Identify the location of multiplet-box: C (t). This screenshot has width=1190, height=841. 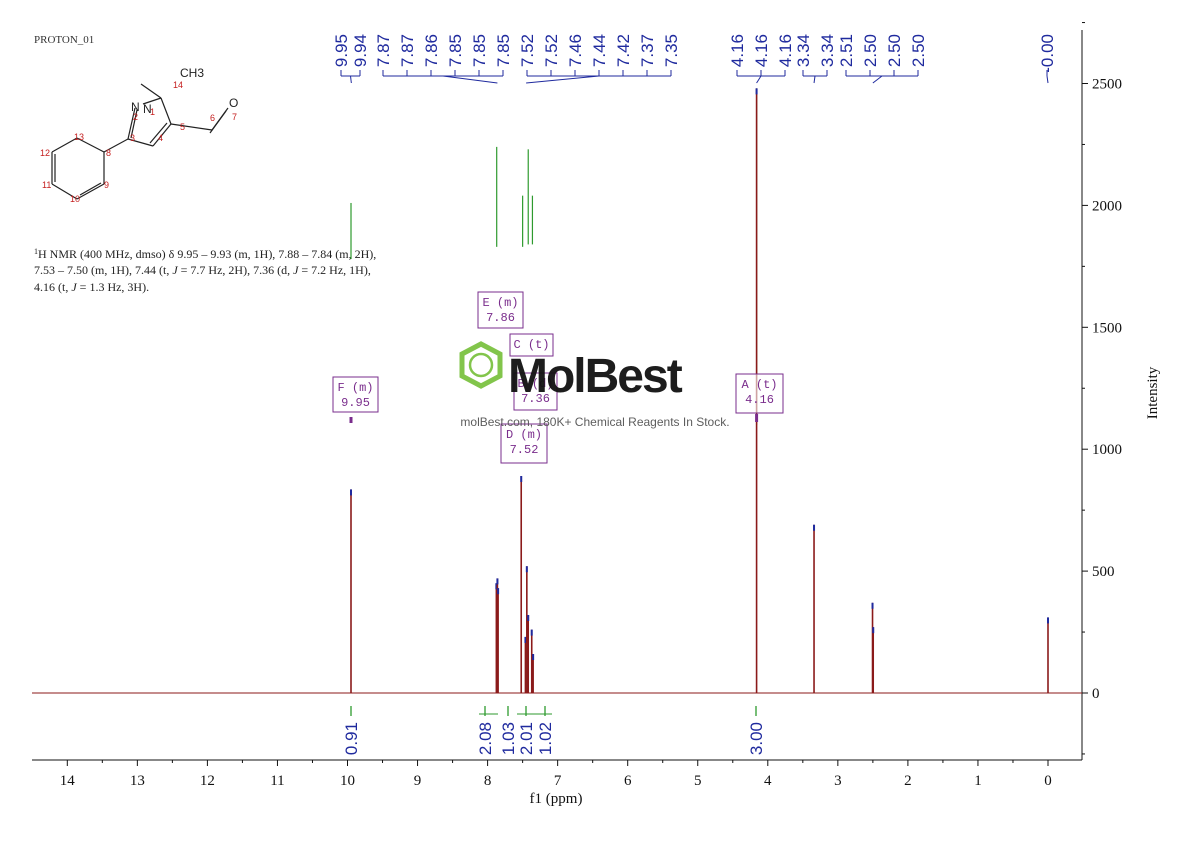
(531, 345).